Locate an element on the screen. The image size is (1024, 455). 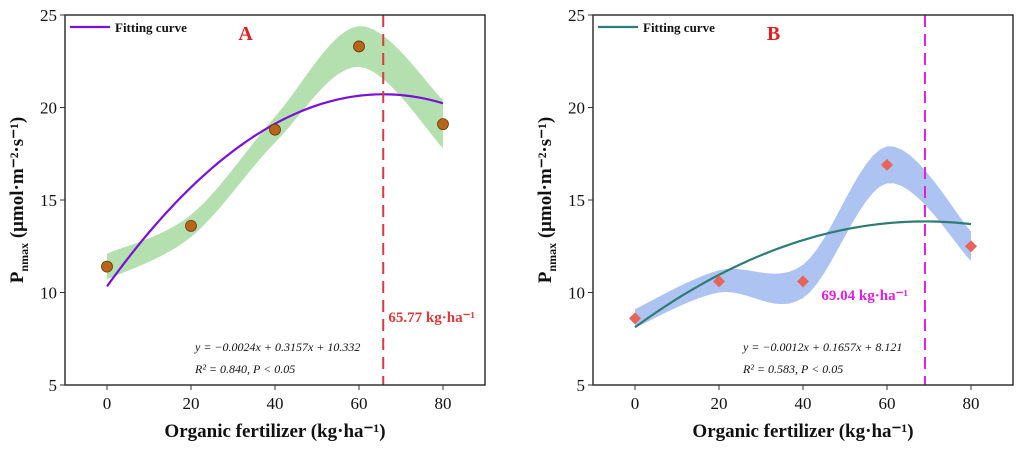
stats: R² = 0.583, P < 0.05 is located at coordinates (792, 369).